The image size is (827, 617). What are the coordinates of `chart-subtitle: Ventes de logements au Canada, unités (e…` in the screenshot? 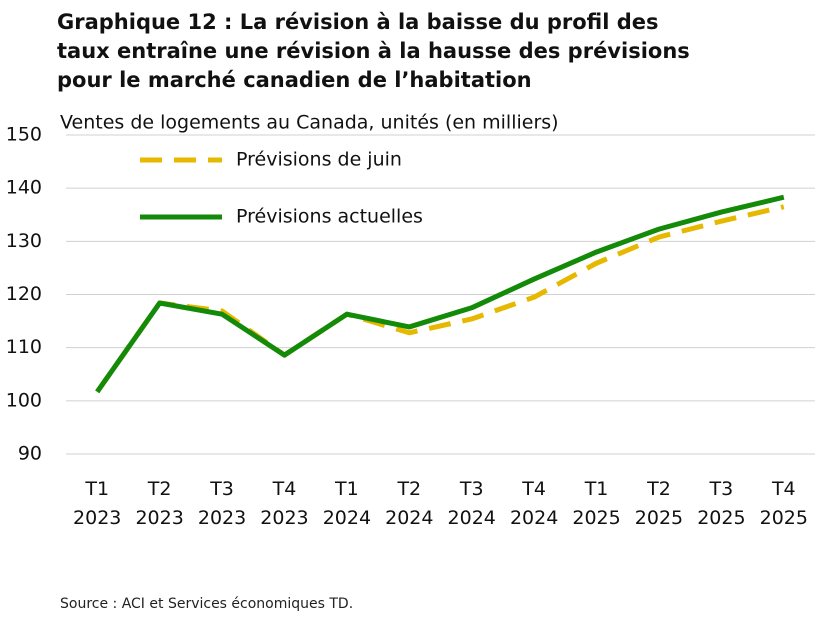 It's located at (309, 123).